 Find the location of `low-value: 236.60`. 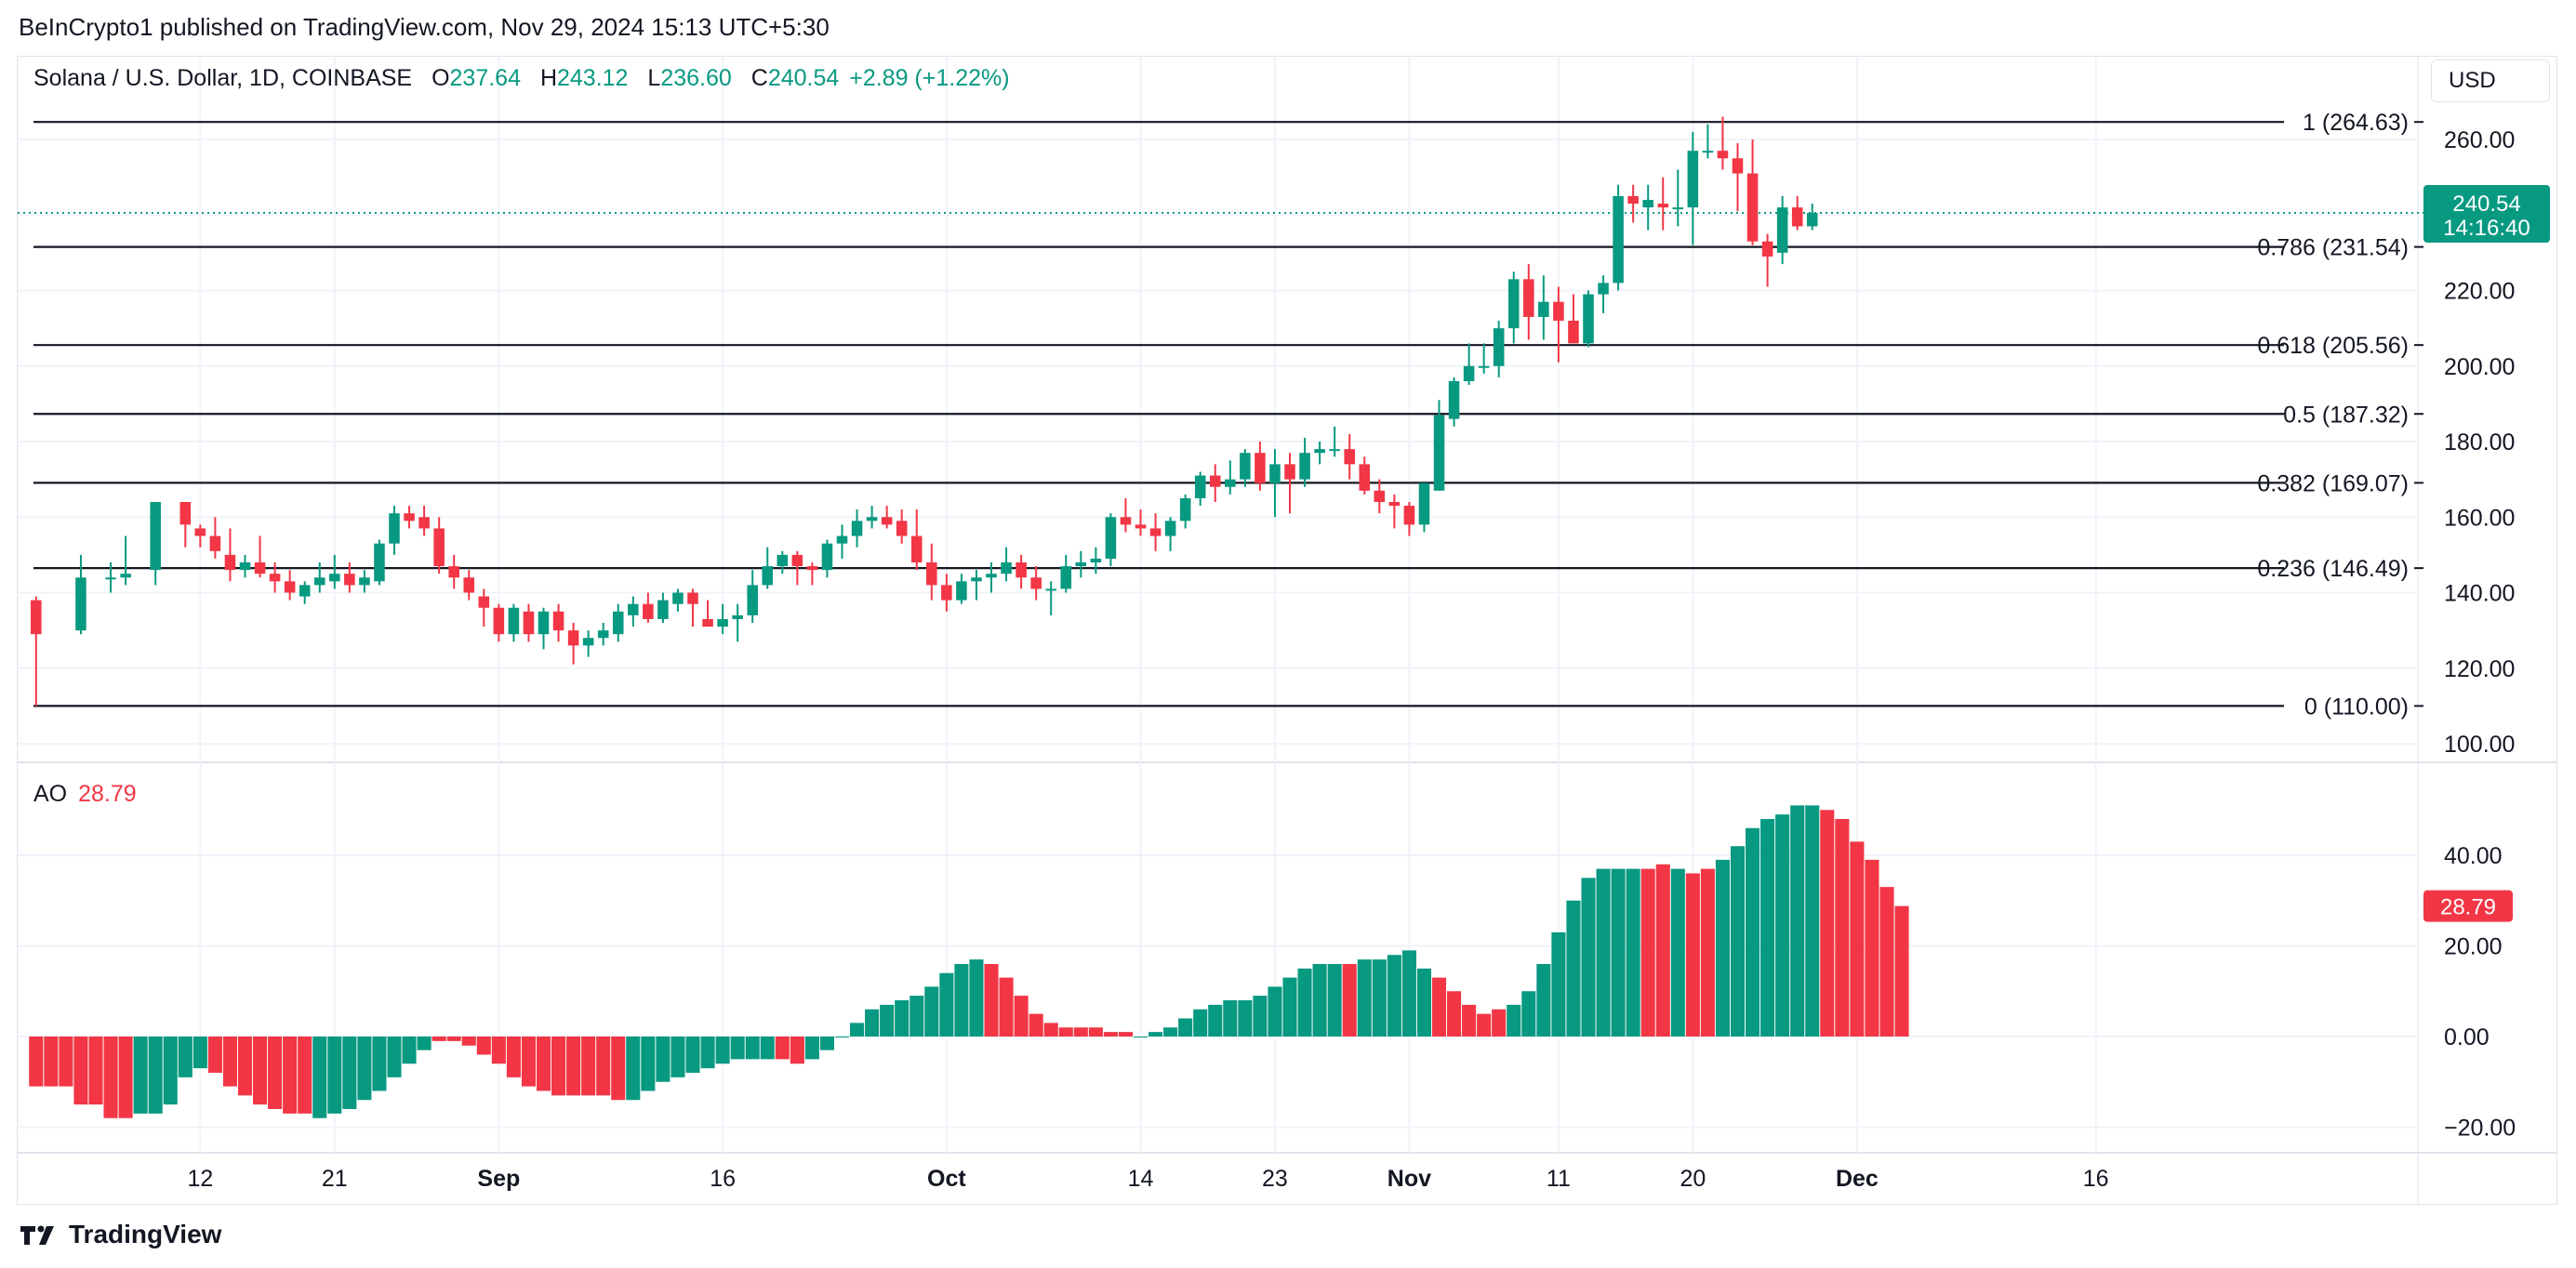

low-value: 236.60 is located at coordinates (696, 78).